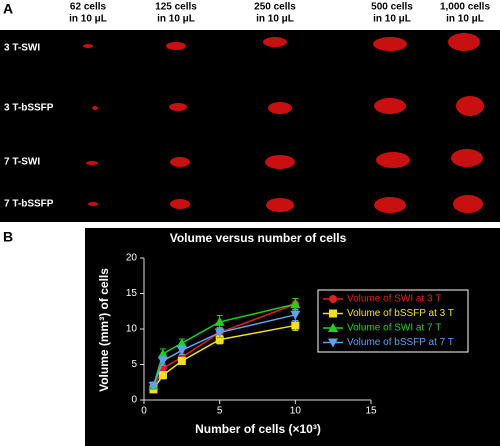  Describe the element at coordinates (88, 7) in the screenshot. I see `column-header: 62 cells` at that location.